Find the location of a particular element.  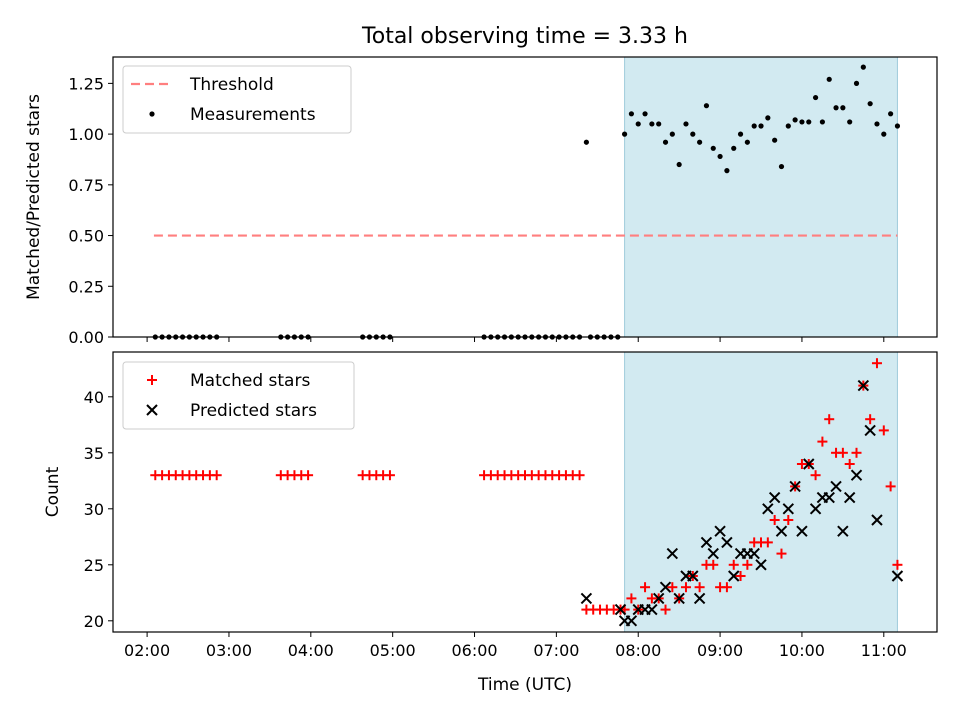

x-tick-label: 06:00 is located at coordinates (474, 650).